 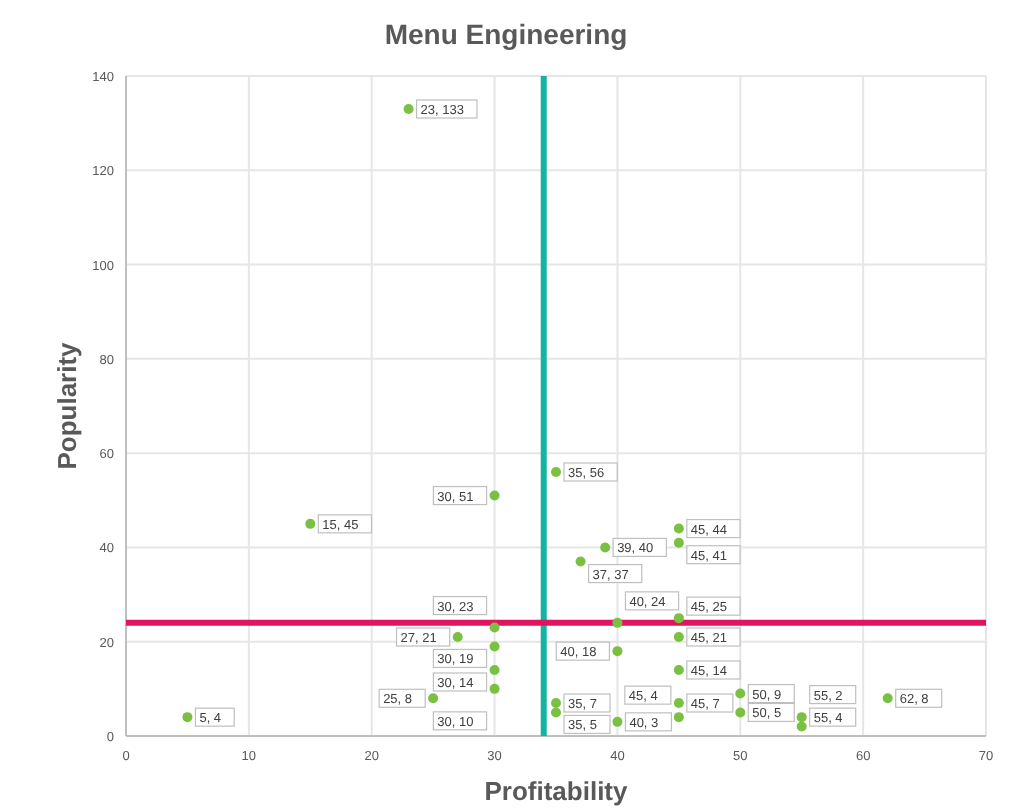 What do you see at coordinates (557, 791) in the screenshot?
I see `x-axis-title: Profitability` at bounding box center [557, 791].